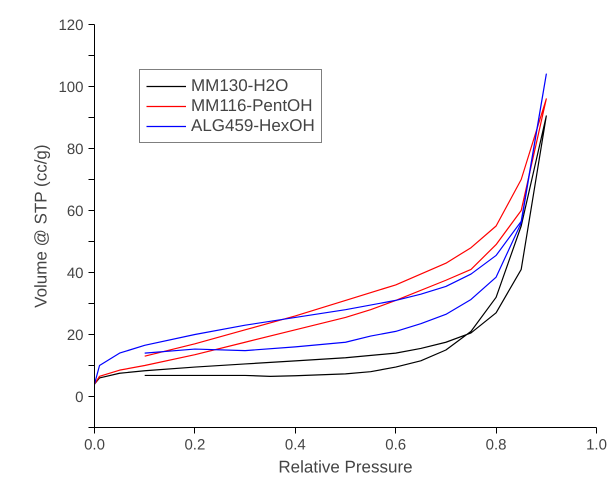  What do you see at coordinates (40, 226) in the screenshot?
I see `y-axis-title: Volume @ STP (cc/g)` at bounding box center [40, 226].